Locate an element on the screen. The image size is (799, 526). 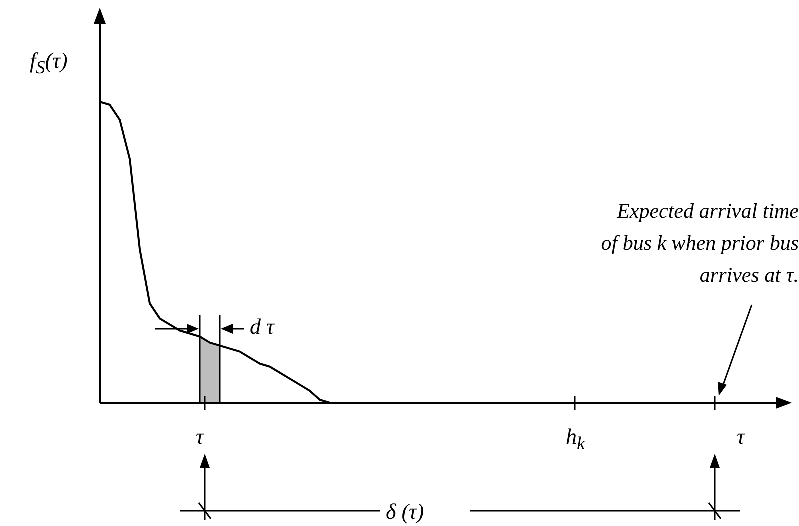
text: h$_{k}$ is located at coordinates (576, 440).